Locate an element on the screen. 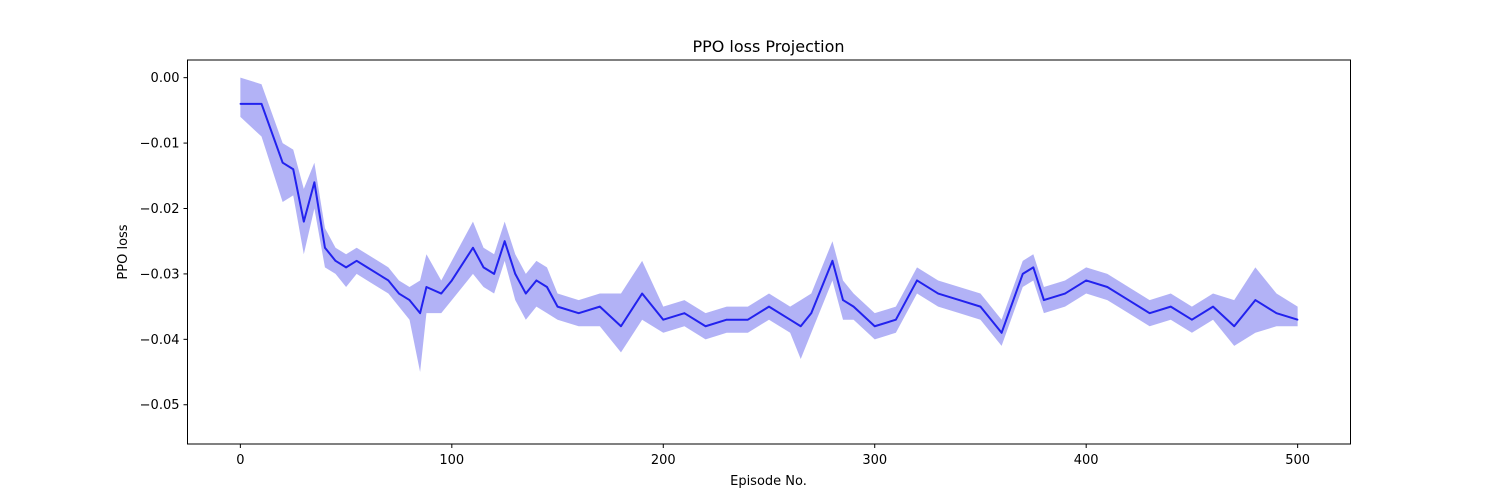 The width and height of the screenshot is (1500, 500). x-tick-label: 200 is located at coordinates (663, 460).